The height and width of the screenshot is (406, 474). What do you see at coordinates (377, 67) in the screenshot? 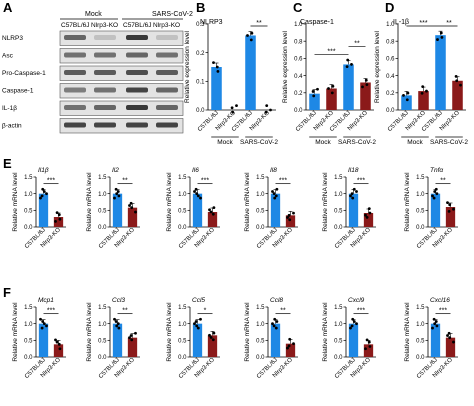
I see `y-axis-label: Relative expression level` at bounding box center [377, 67].